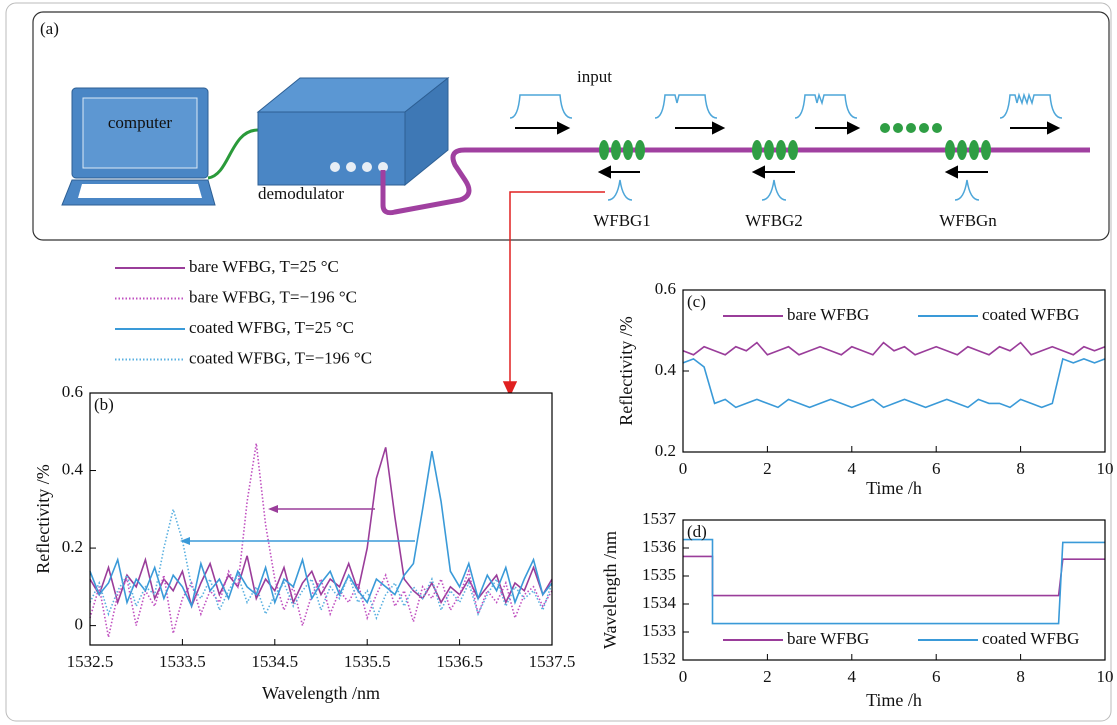 This screenshot has width=1117, height=725. I want to click on cable, so click(233, 154).